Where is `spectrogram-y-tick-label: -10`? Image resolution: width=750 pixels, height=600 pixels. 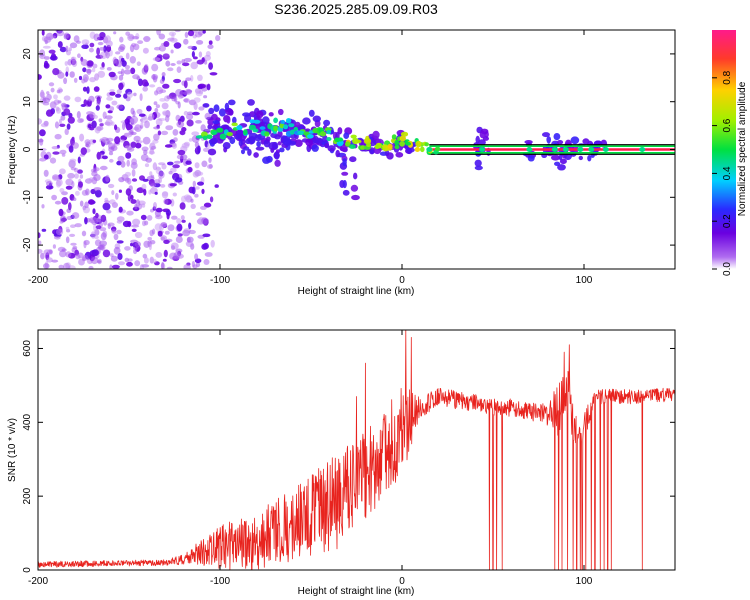
spectrogram-y-tick-label: -10 is located at coordinates (27, 197).